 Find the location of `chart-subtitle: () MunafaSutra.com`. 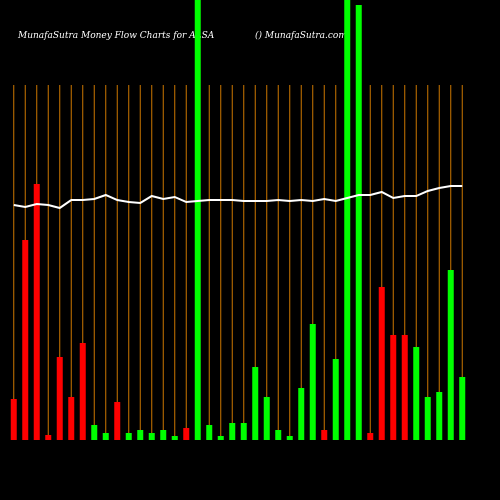

chart-subtitle: () MunafaSutra.com is located at coordinates (301, 35).